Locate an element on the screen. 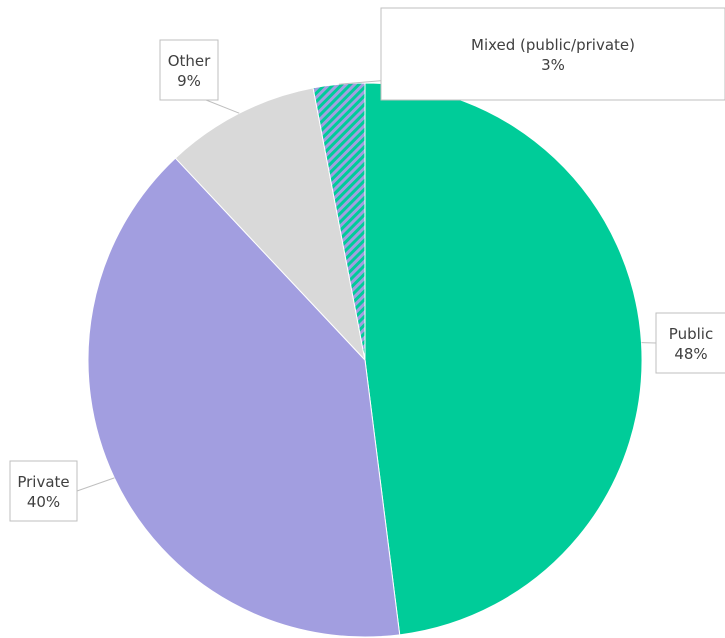 The width and height of the screenshot is (725, 638). callout-public: Public 48% is located at coordinates (690, 343).